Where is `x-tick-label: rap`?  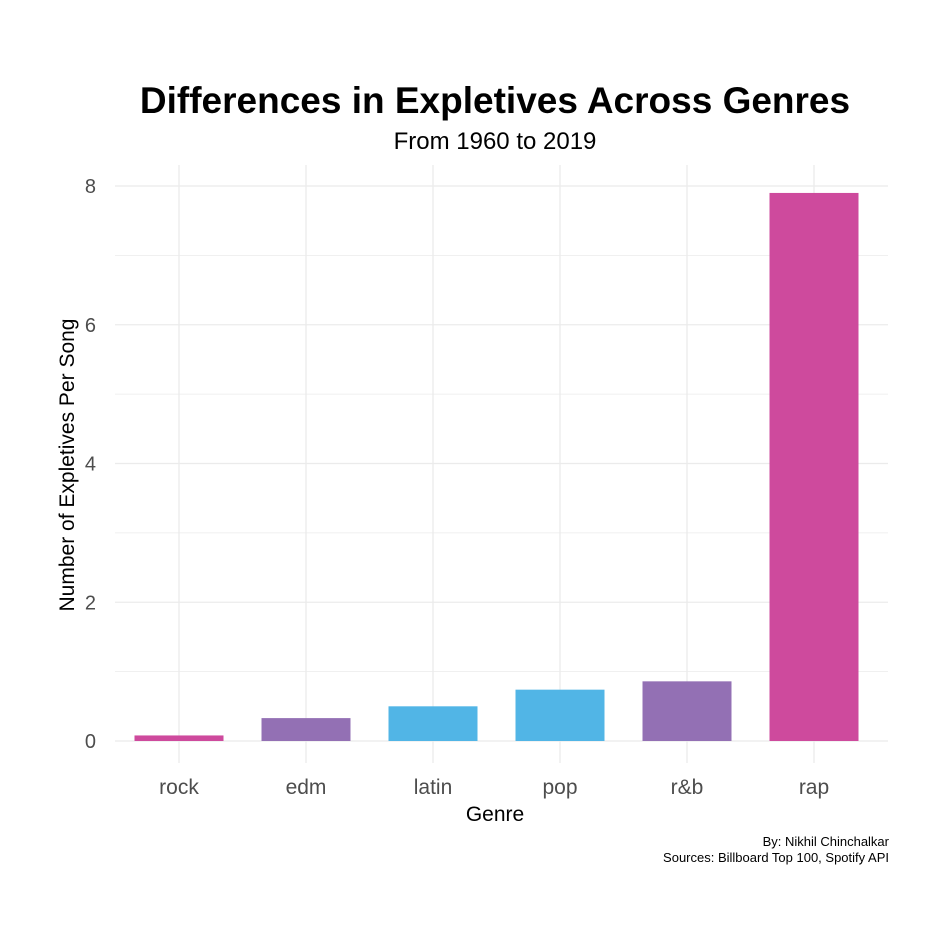
x-tick-label: rap is located at coordinates (814, 787).